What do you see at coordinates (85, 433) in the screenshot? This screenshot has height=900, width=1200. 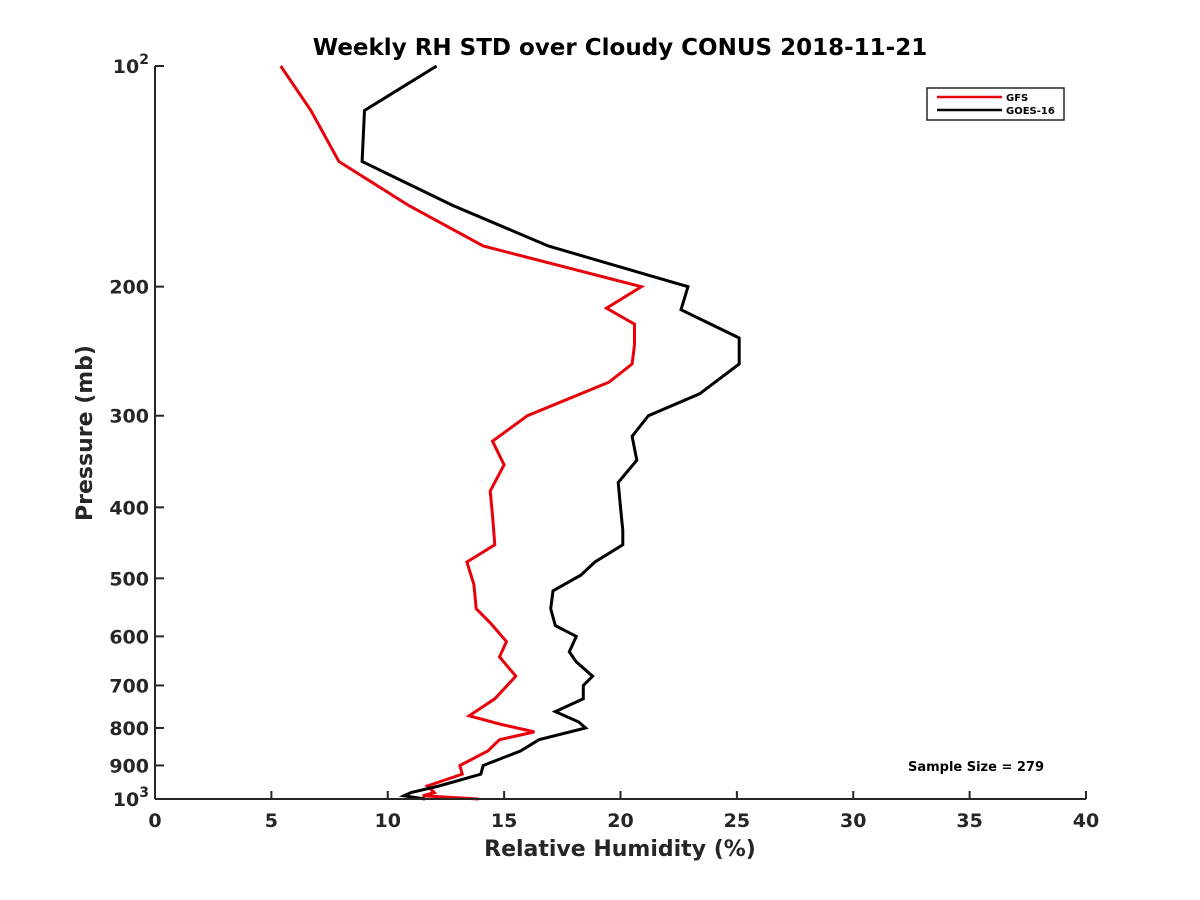 I see `y-axis-label: Pressure (mb)` at bounding box center [85, 433].